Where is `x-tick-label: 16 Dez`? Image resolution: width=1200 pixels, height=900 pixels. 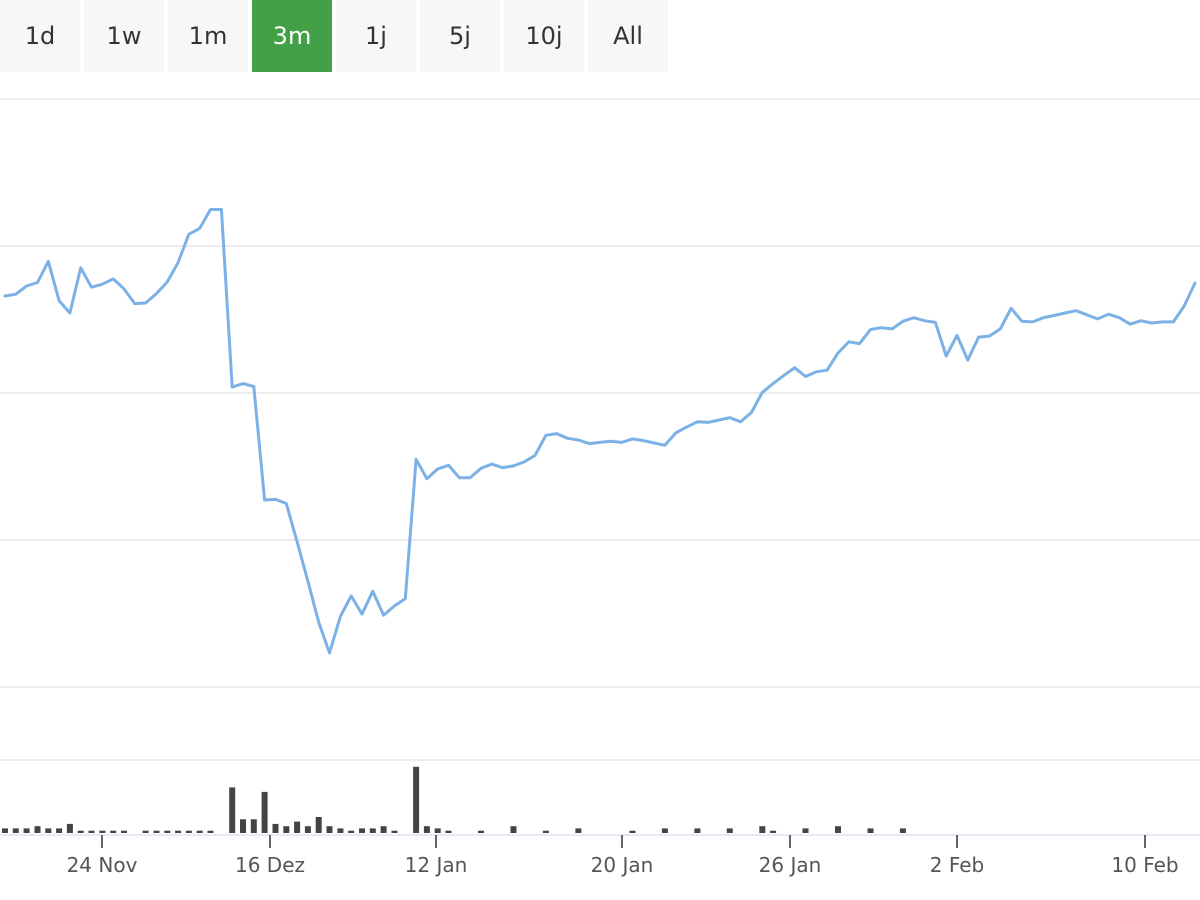
x-tick-label: 16 Dez is located at coordinates (270, 865).